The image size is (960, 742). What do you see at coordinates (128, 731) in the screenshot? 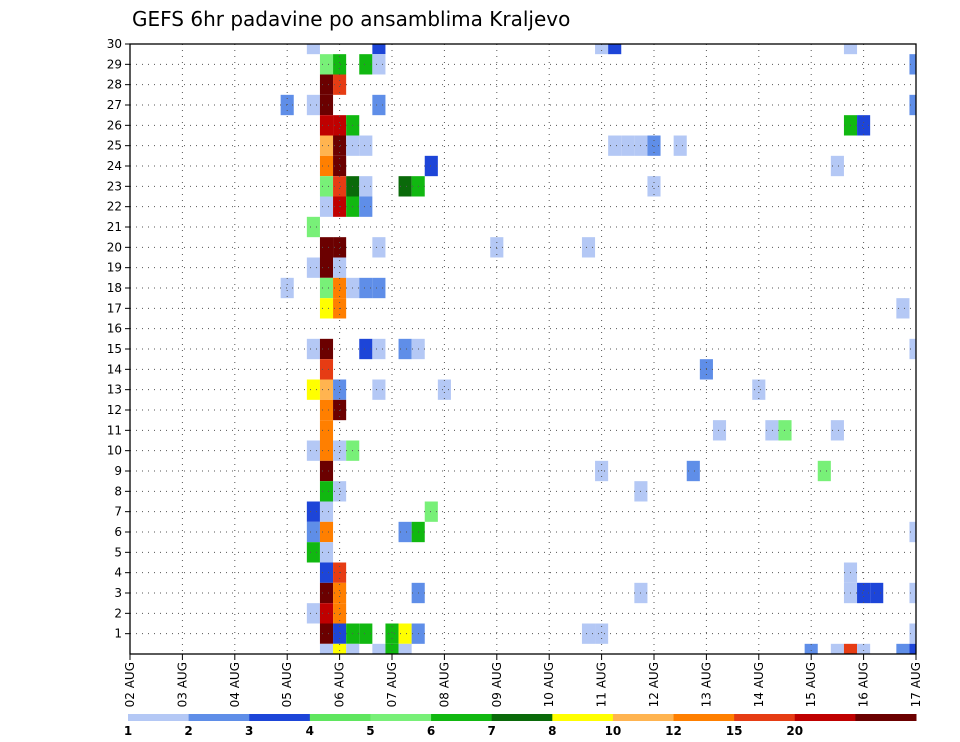
I see `colorbar-label: 1` at bounding box center [128, 731].